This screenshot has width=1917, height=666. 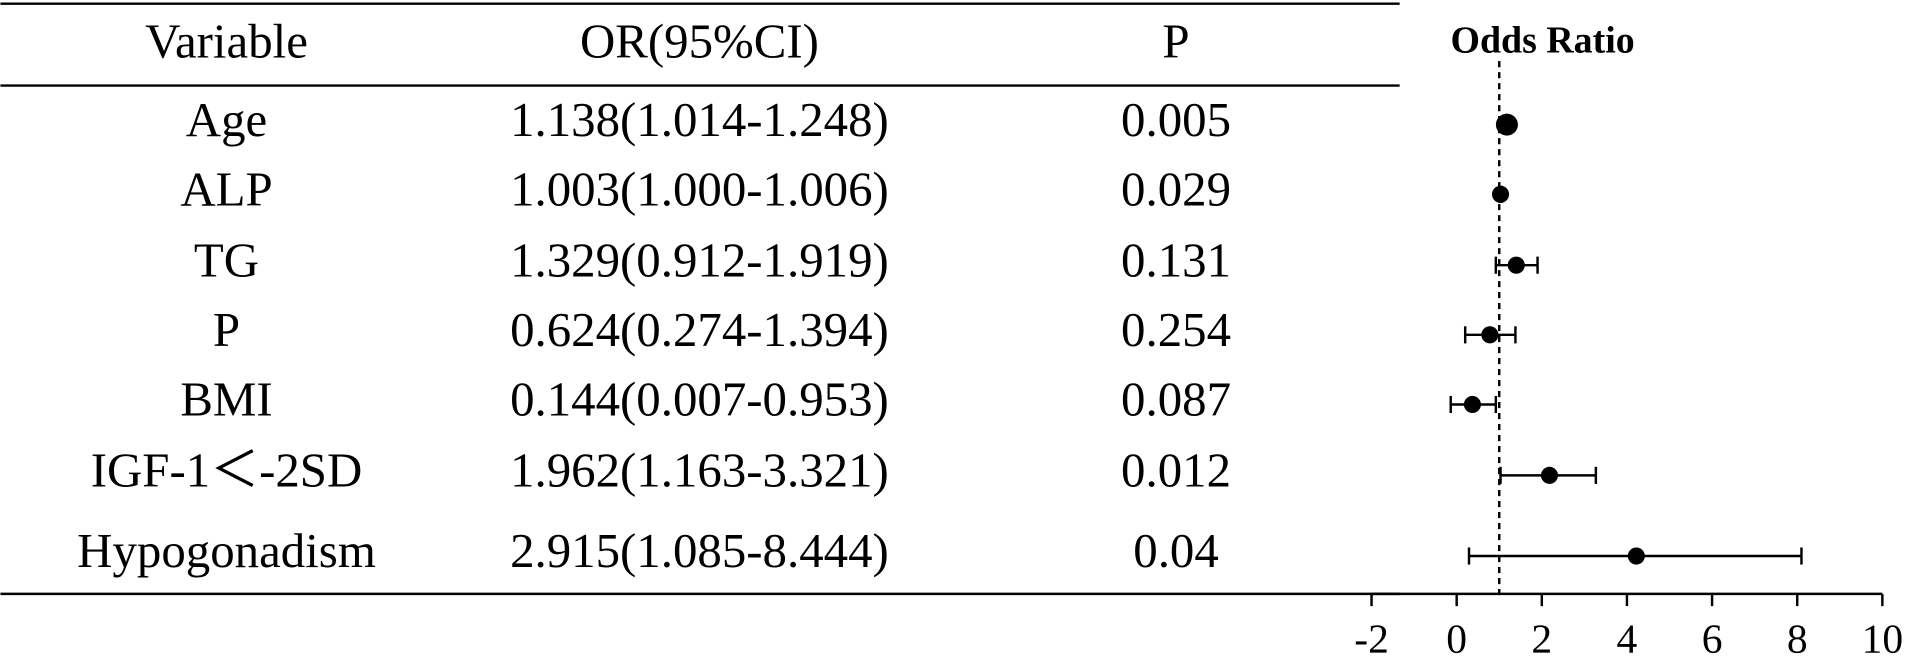 What do you see at coordinates (226, 189) in the screenshot?
I see `table-cell: ALP` at bounding box center [226, 189].